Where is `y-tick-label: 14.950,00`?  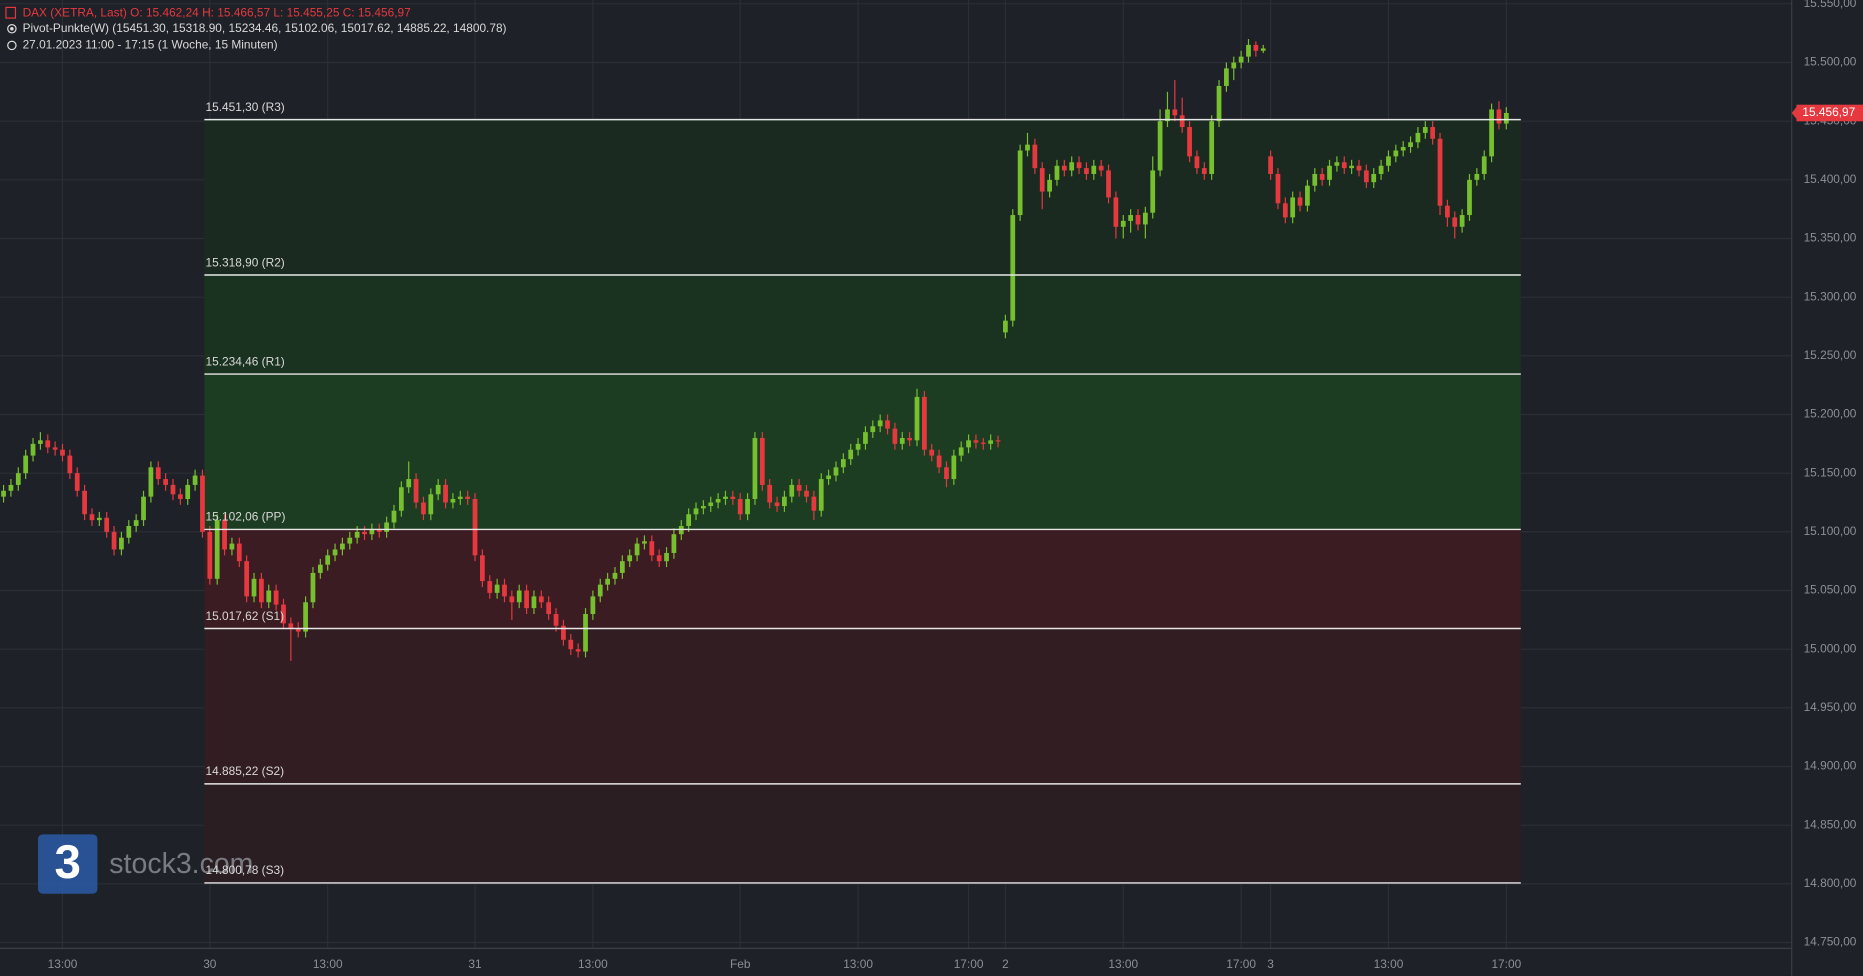 y-tick-label: 14.950,00 is located at coordinates (1830, 707).